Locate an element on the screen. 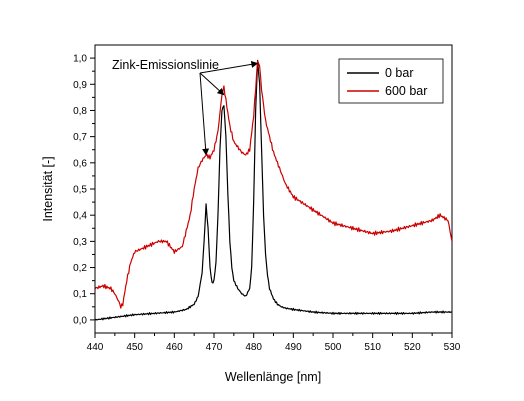  annotation-text: Zink-Emissionslinie is located at coordinates (165, 65).